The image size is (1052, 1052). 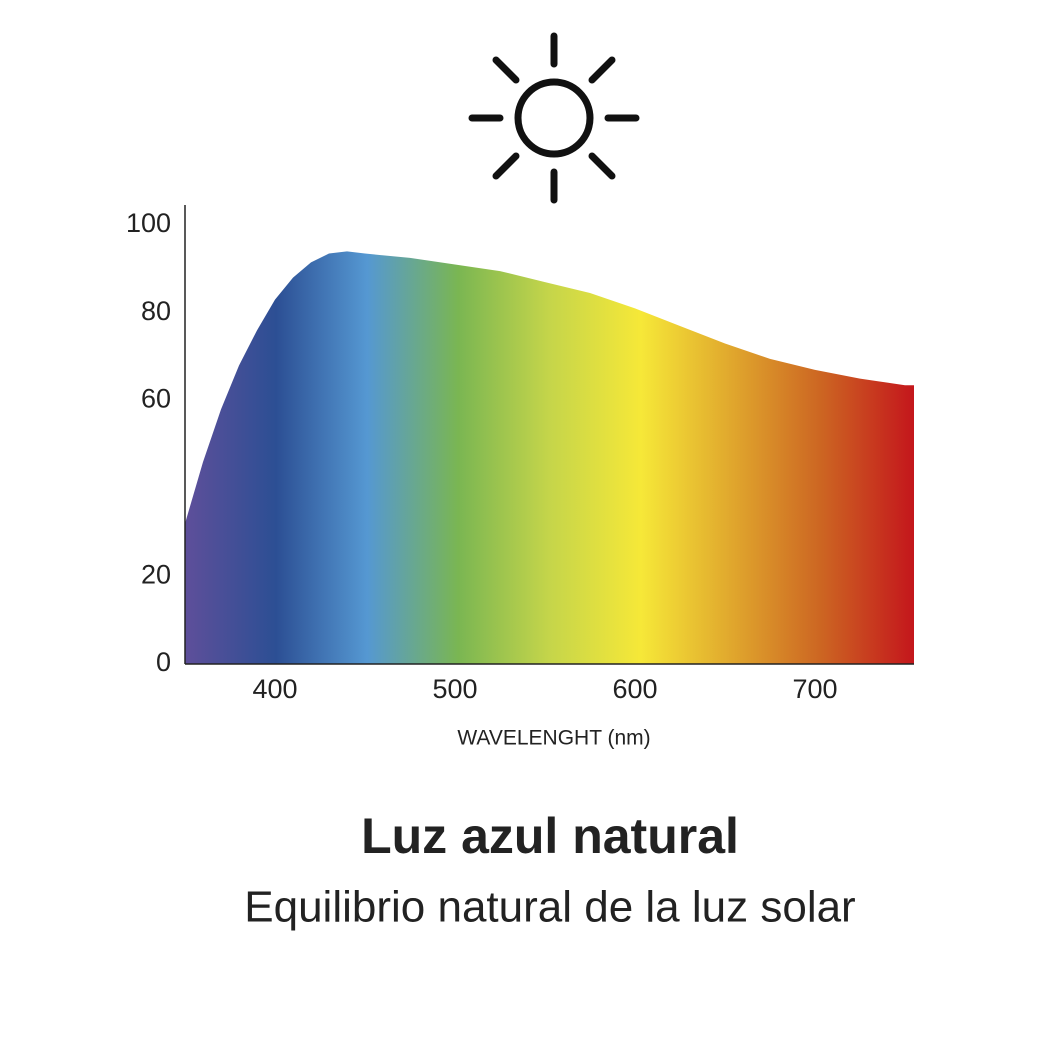 I want to click on x-tick-label: 400, so click(x=274, y=689).